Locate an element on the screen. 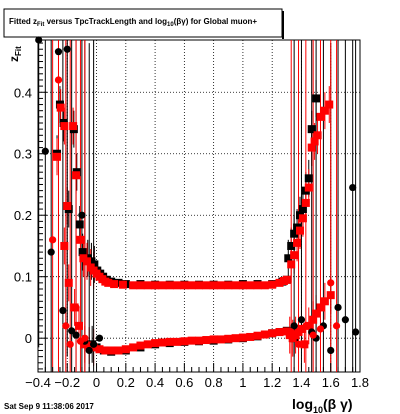 This screenshot has width=400, height=414. x-tick-label: 1.4 is located at coordinates (301, 382).